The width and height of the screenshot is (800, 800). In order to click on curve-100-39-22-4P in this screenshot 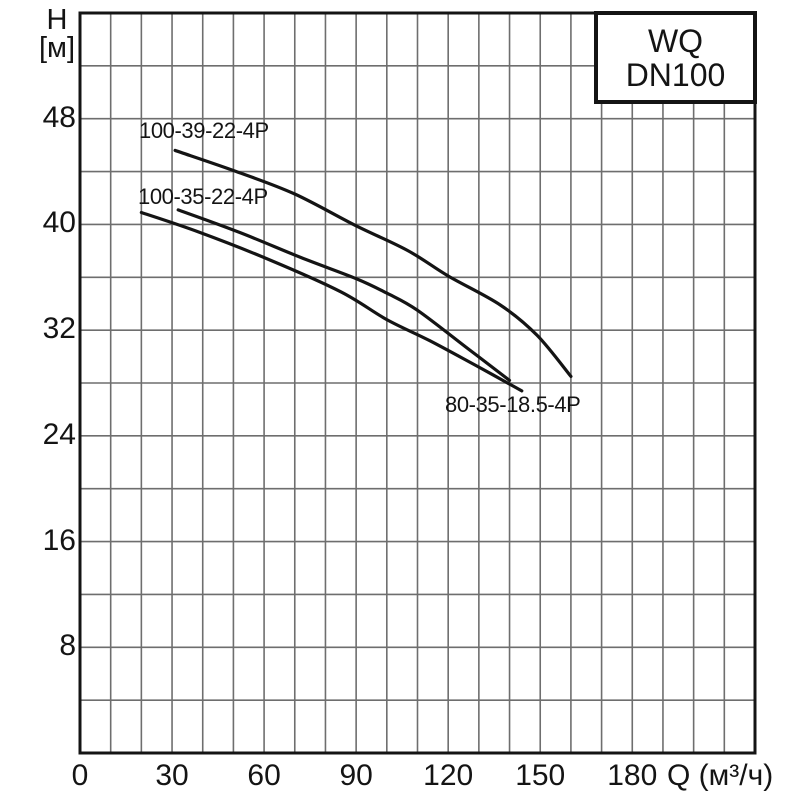, I will do `click(373, 263)`.